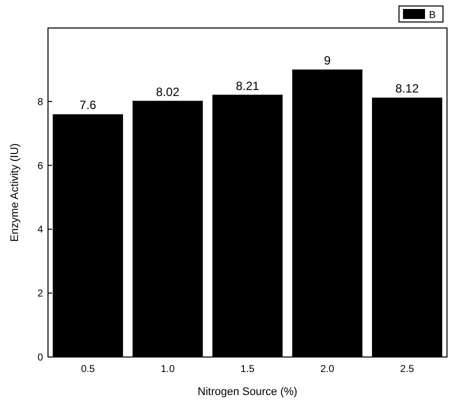 The height and width of the screenshot is (408, 475). What do you see at coordinates (248, 85) in the screenshot?
I see `data-label: 8.21` at bounding box center [248, 85].